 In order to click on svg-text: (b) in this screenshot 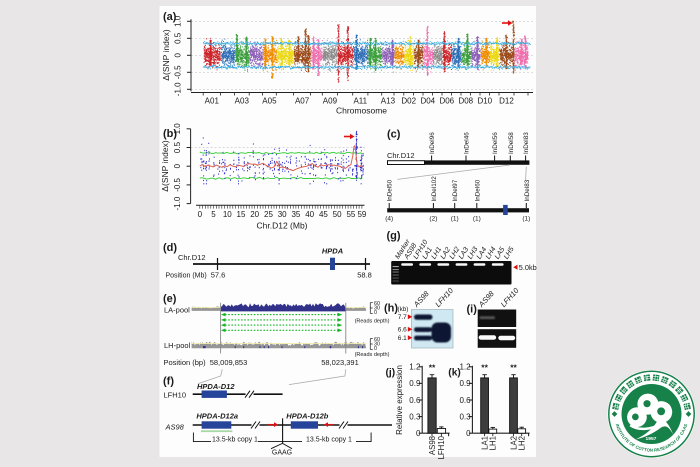, I will do `click(170, 134)`.